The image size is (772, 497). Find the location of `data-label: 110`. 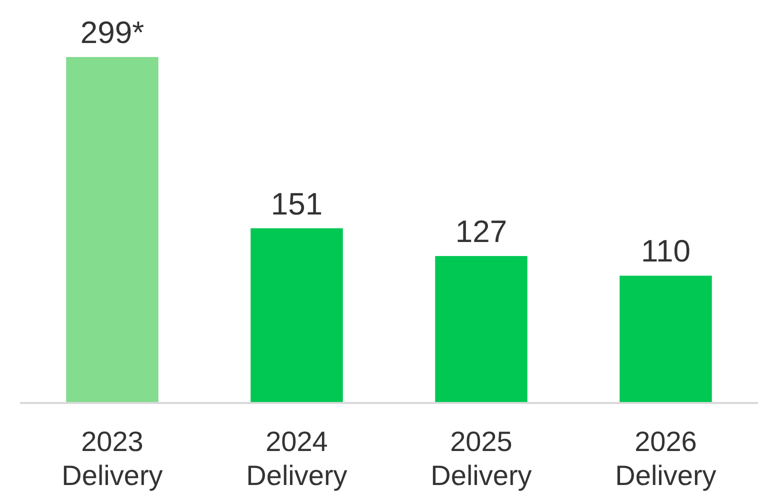

data-label: 110 is located at coordinates (665, 251).